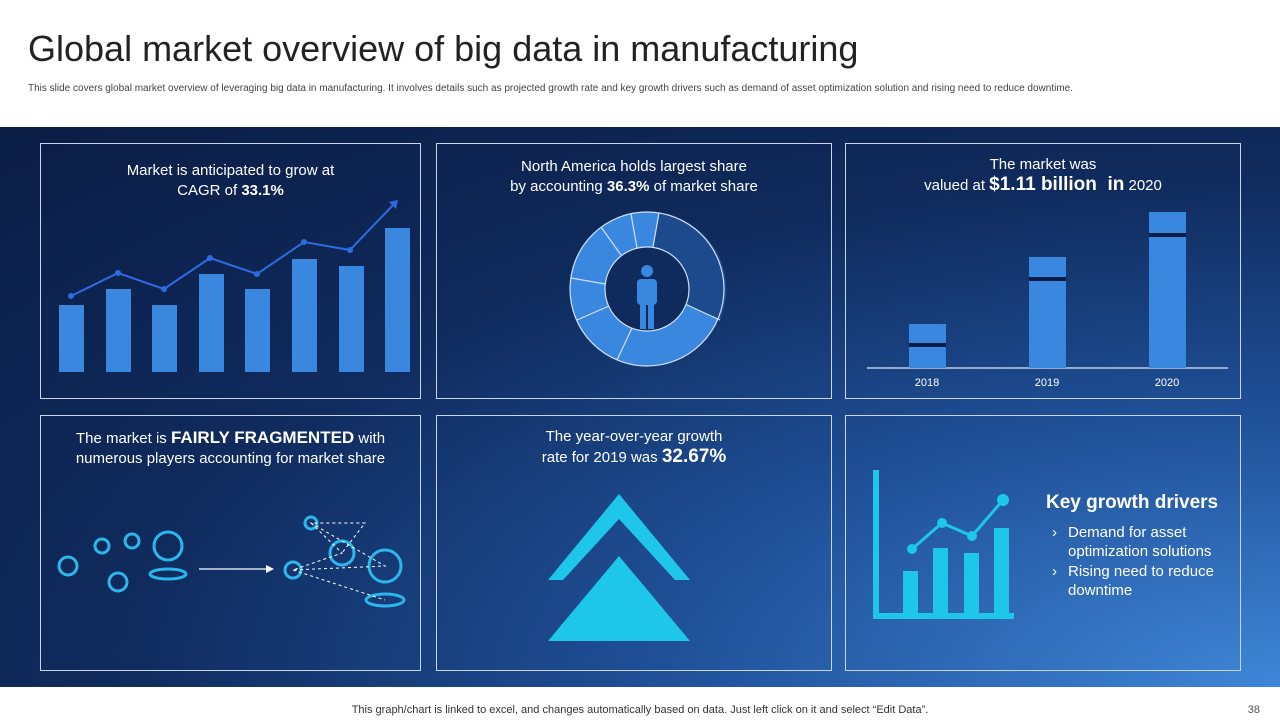 The width and height of the screenshot is (1280, 720). What do you see at coordinates (262, 437) in the screenshot?
I see `highlight: FAIRLY FRAGMENTED` at bounding box center [262, 437].